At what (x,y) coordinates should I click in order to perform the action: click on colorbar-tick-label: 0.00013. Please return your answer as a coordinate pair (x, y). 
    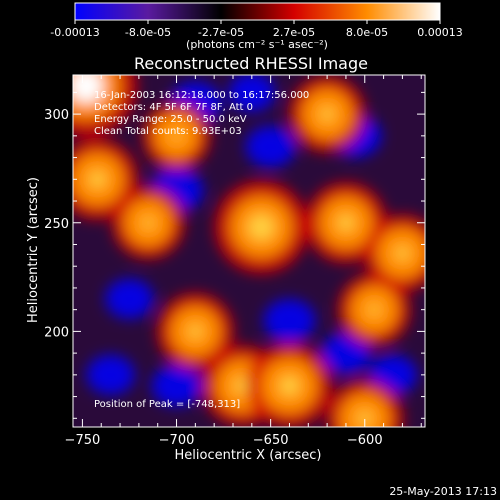
    Looking at the image, I should click on (440, 32).